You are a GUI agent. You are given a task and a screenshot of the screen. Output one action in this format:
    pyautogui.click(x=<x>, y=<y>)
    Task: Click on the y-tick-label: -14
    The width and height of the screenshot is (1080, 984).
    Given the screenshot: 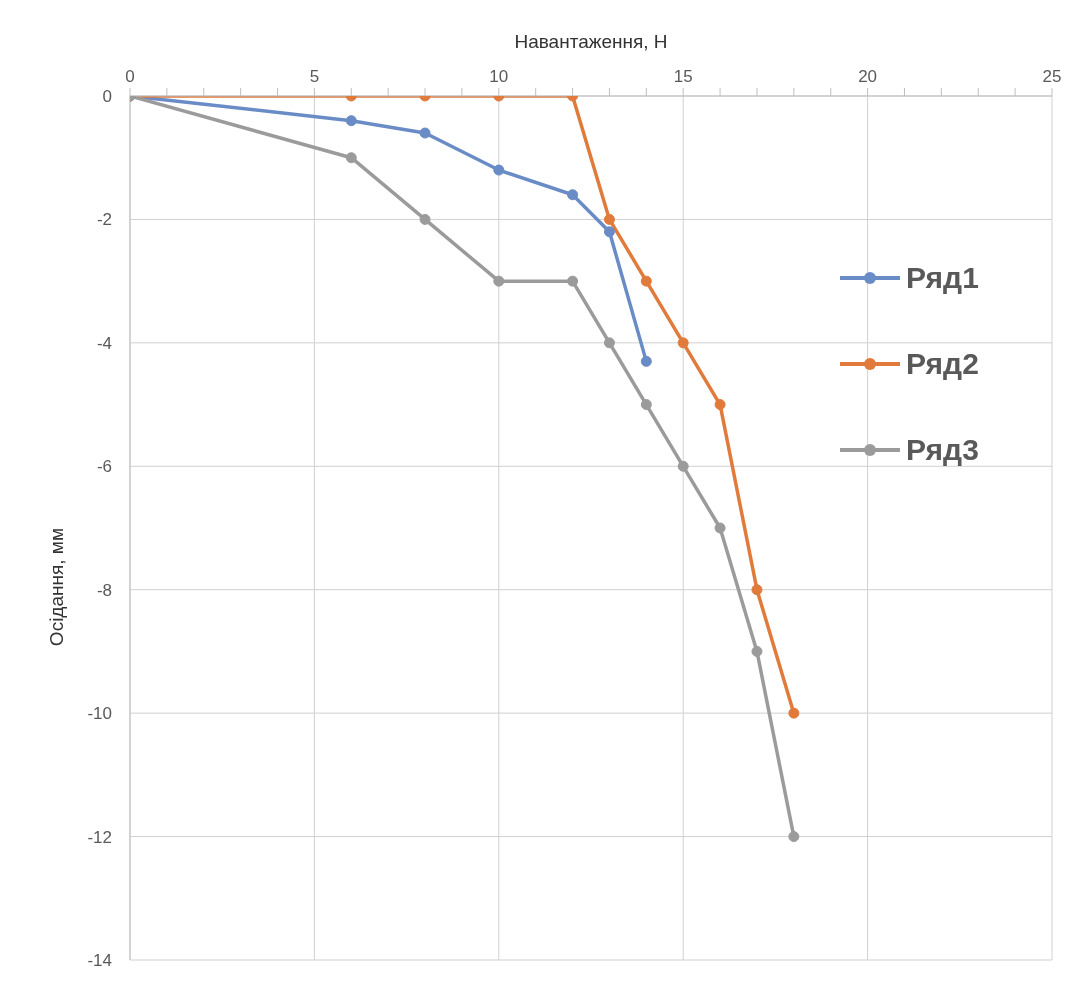 What is the action you would take?
    pyautogui.click(x=99, y=961)
    